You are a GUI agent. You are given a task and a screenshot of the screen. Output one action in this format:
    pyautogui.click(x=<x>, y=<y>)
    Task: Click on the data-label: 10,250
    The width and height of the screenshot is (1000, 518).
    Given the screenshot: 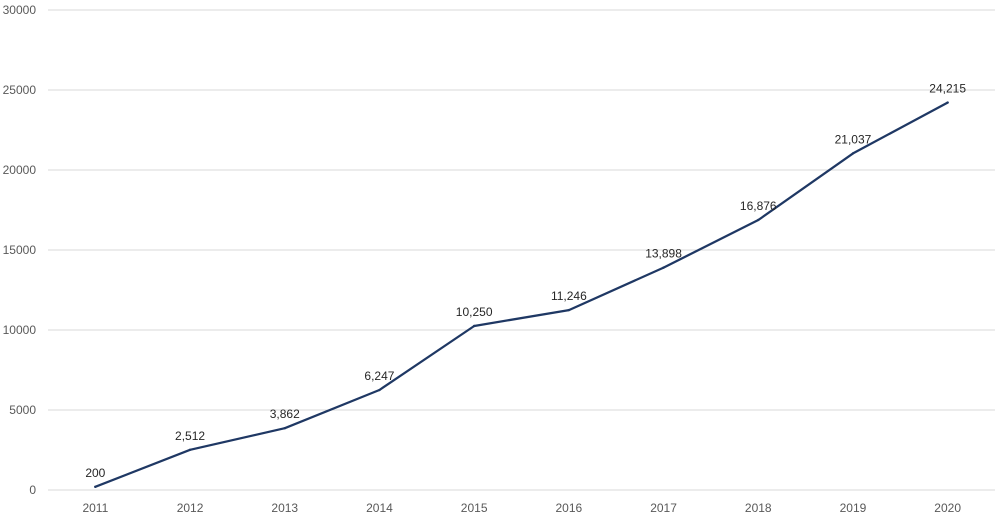 What is the action you would take?
    pyautogui.click(x=474, y=312)
    